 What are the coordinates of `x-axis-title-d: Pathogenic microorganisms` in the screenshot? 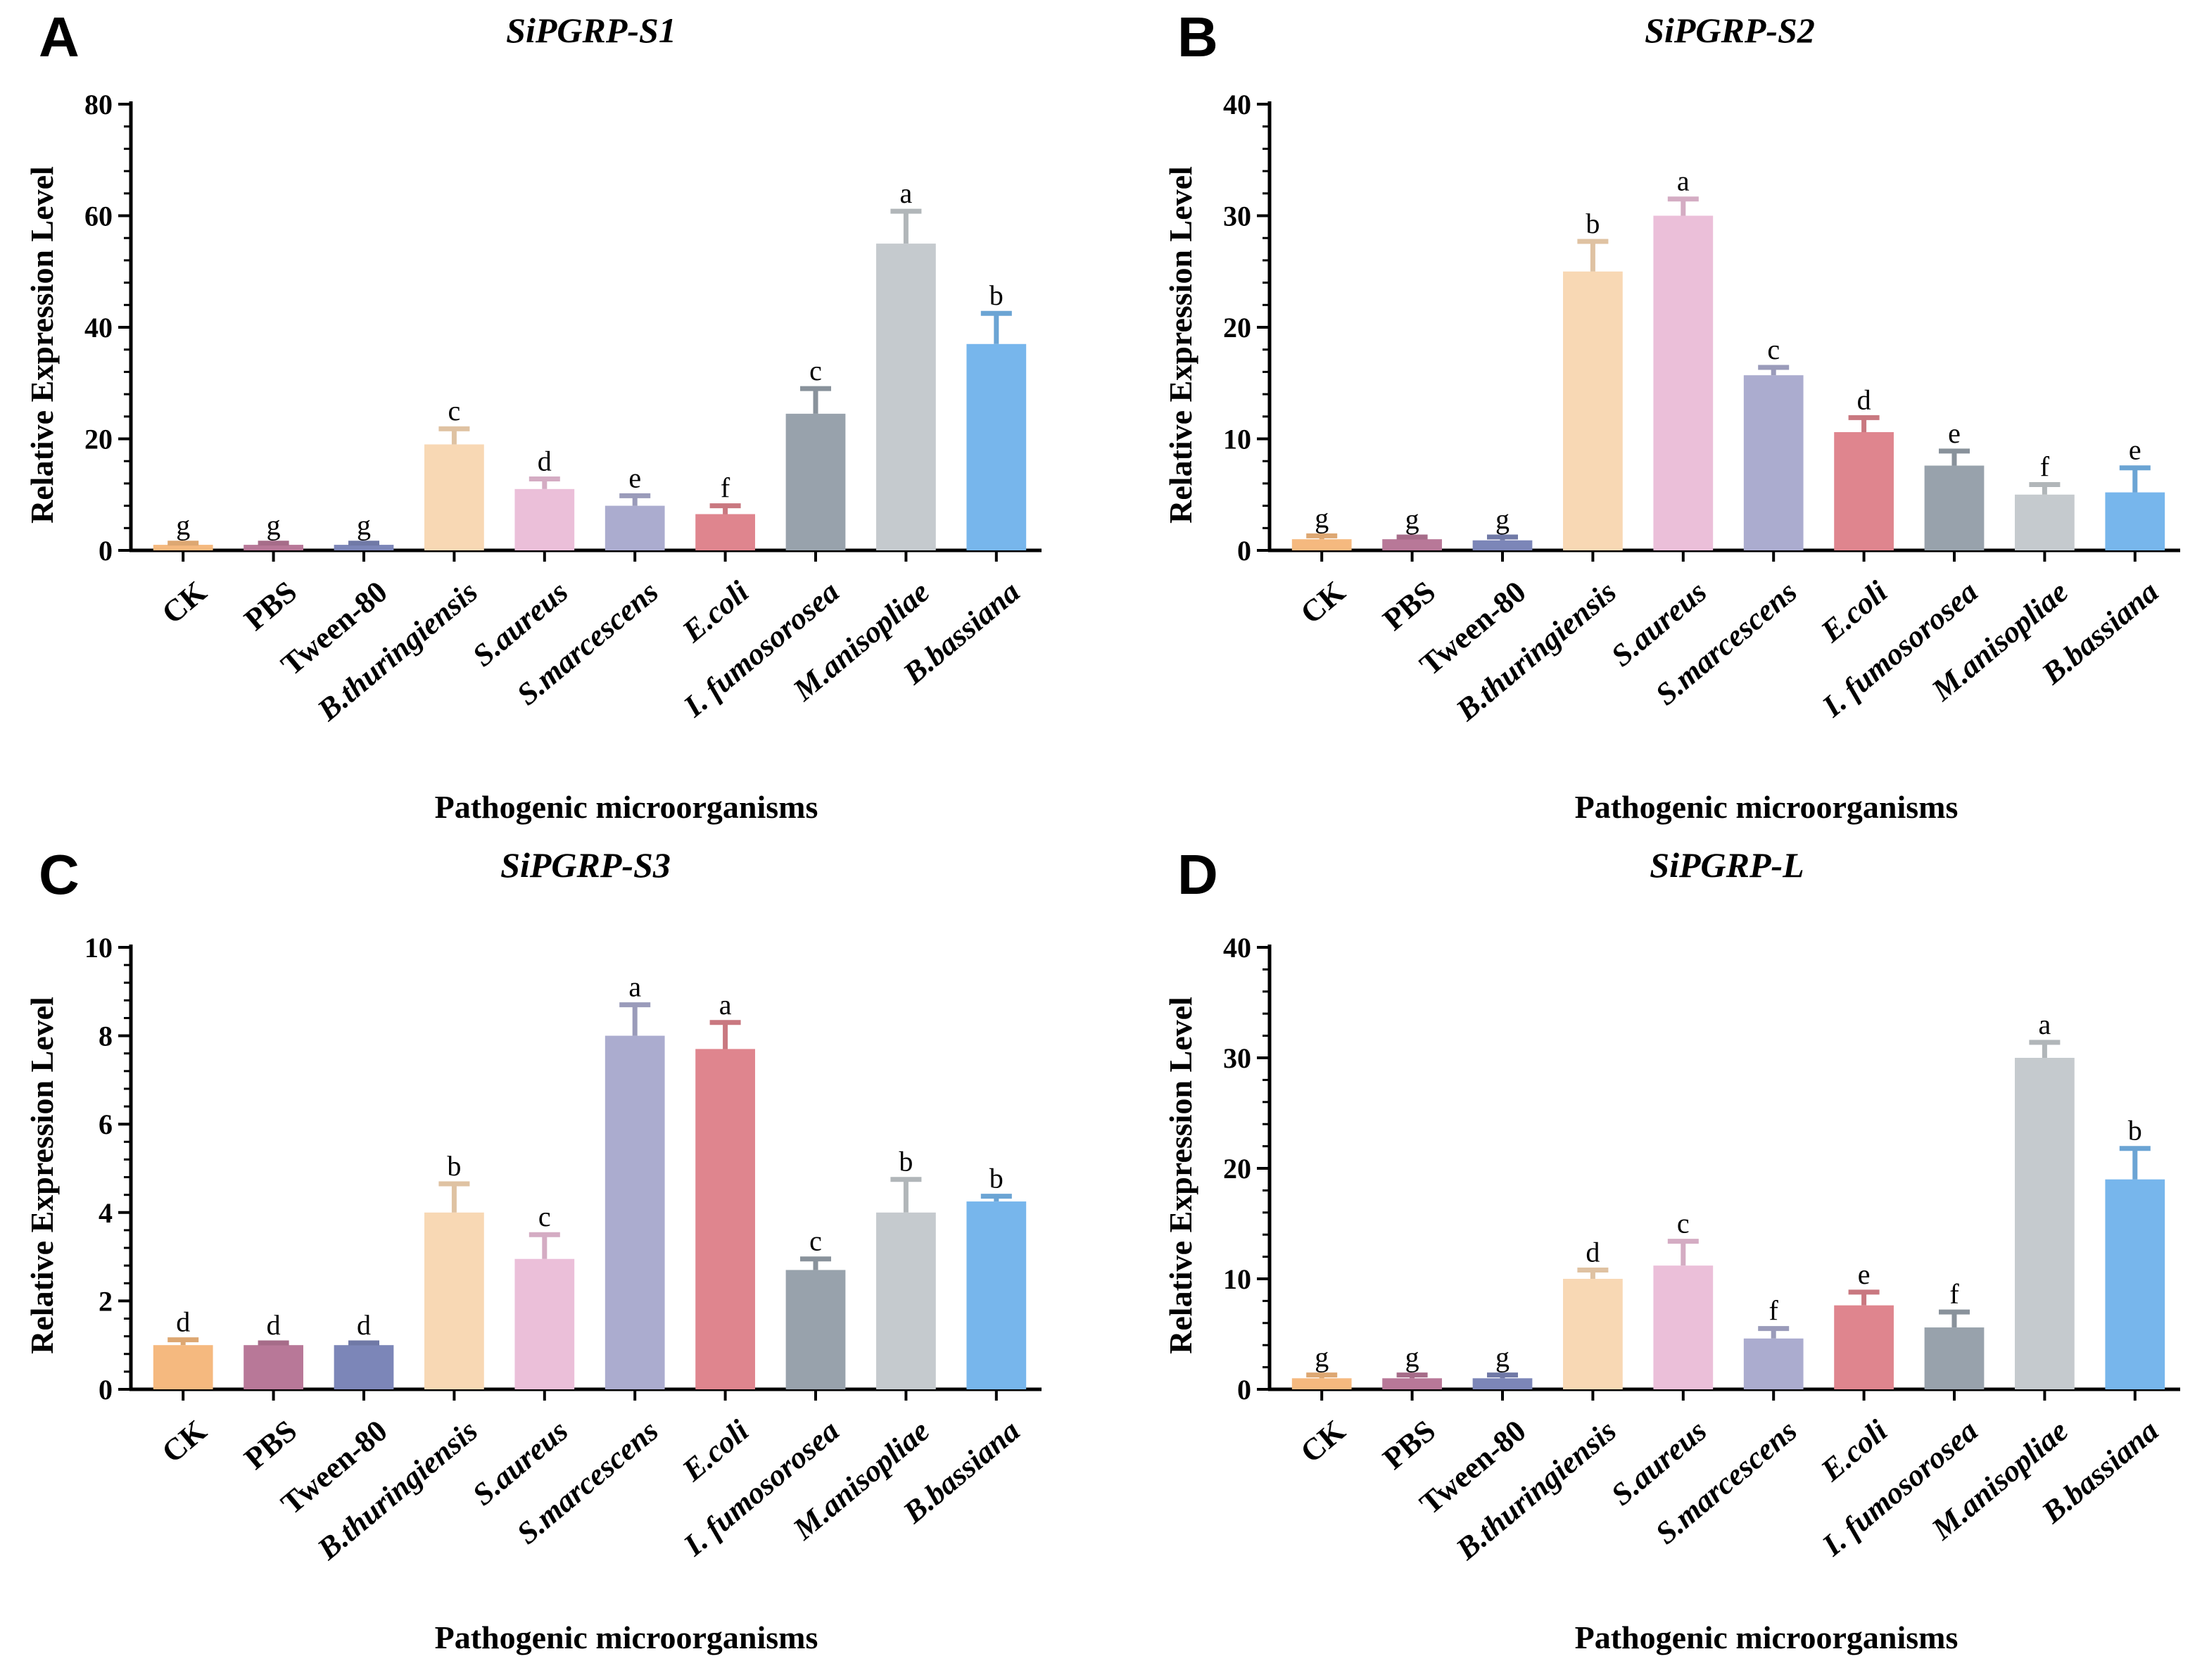 It's located at (1767, 1637).